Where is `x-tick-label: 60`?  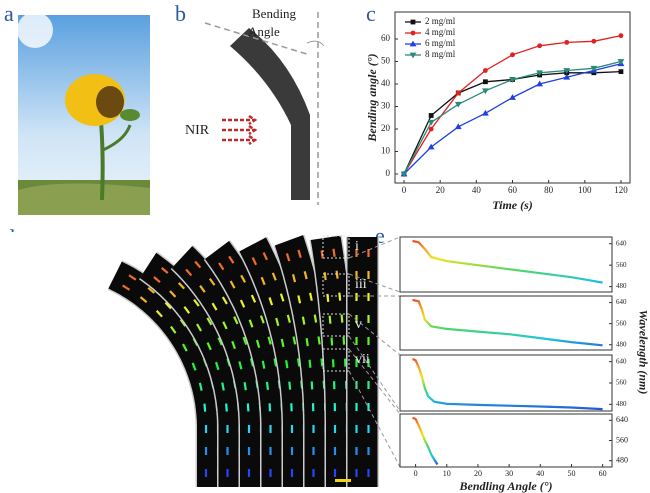
x-tick-label: 60 is located at coordinates (513, 190).